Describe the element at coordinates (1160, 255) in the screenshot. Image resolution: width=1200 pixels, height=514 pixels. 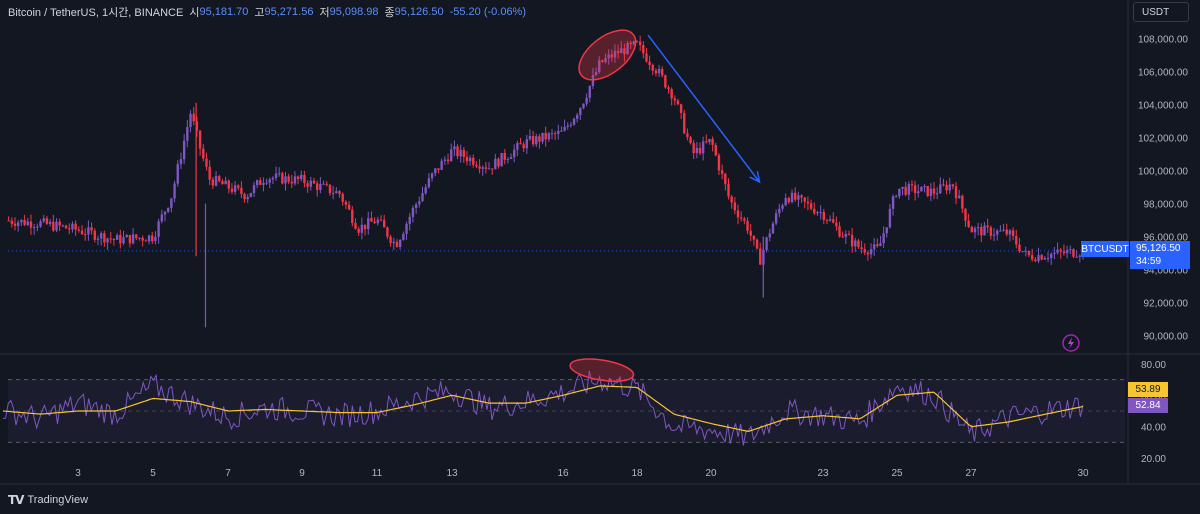
I see `last-price-tag: 95,126.50 34:59` at that location.